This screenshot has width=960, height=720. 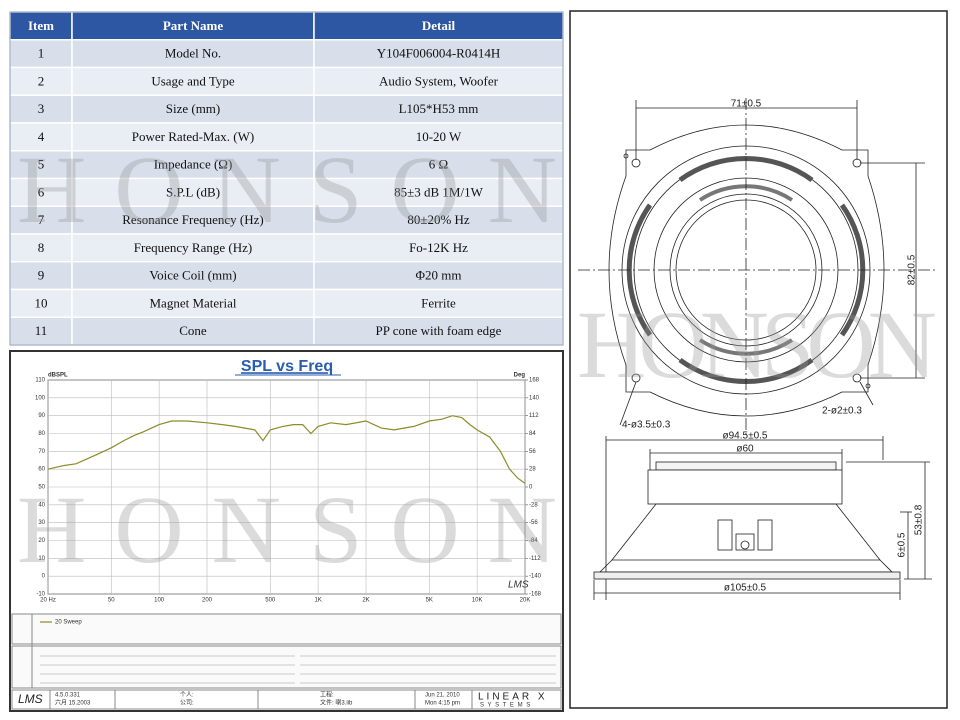 What do you see at coordinates (41, 247) in the screenshot?
I see `cell-text: 8` at bounding box center [41, 247].